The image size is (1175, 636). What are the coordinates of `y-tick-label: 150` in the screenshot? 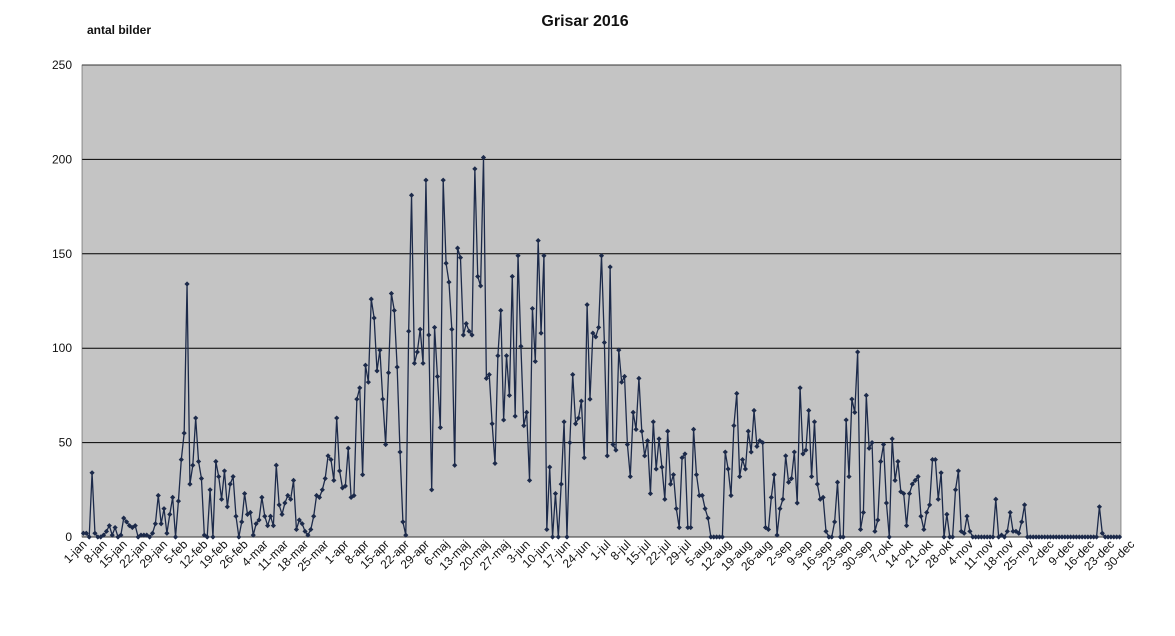 It's located at (62, 254).